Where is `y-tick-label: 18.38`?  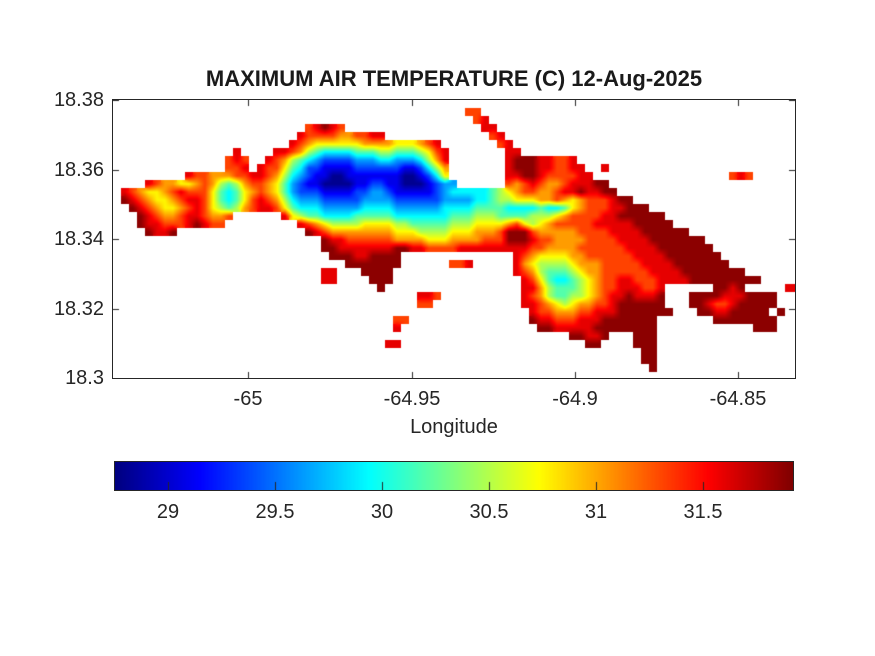 y-tick-label: 18.38 is located at coordinates (78, 100).